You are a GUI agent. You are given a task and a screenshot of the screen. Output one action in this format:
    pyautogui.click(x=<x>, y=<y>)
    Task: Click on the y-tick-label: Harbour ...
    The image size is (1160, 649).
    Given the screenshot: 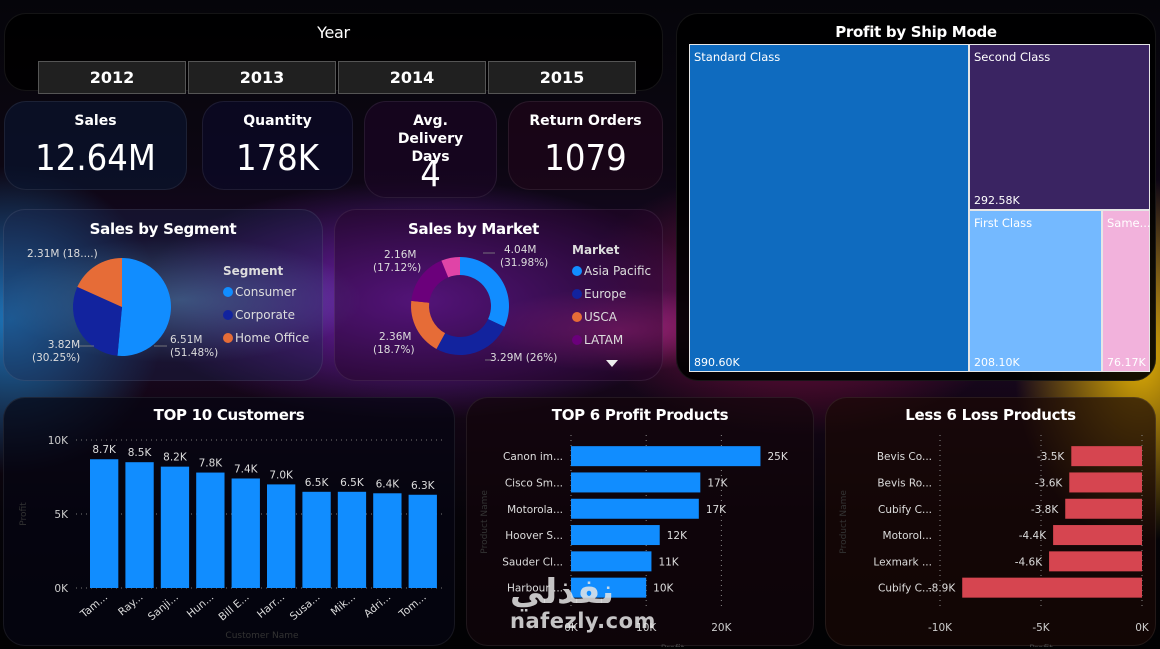 What is the action you would take?
    pyautogui.click(x=535, y=589)
    